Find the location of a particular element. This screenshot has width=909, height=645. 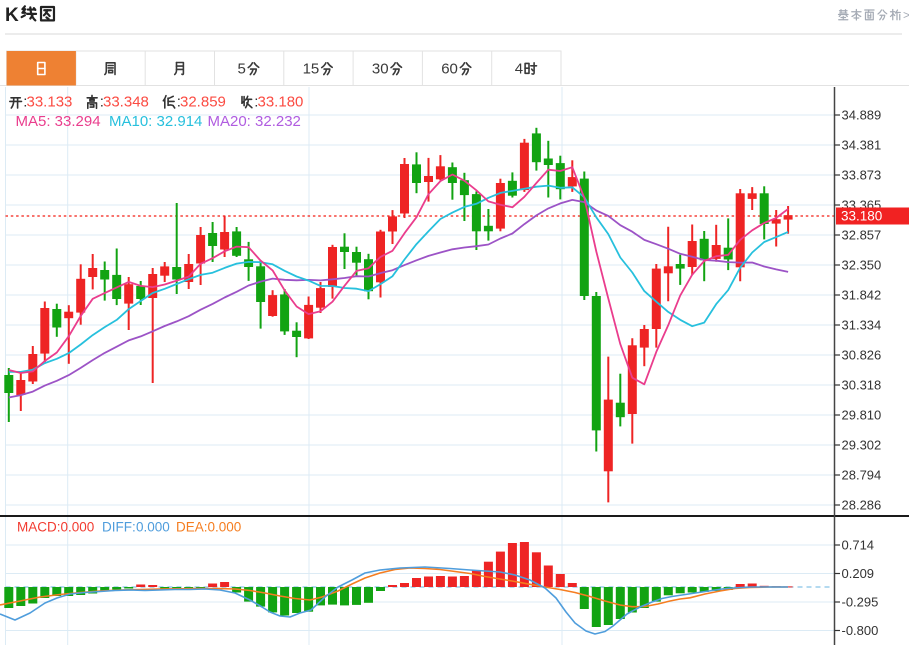

svg-text: MA20: 32.232 is located at coordinates (254, 121).